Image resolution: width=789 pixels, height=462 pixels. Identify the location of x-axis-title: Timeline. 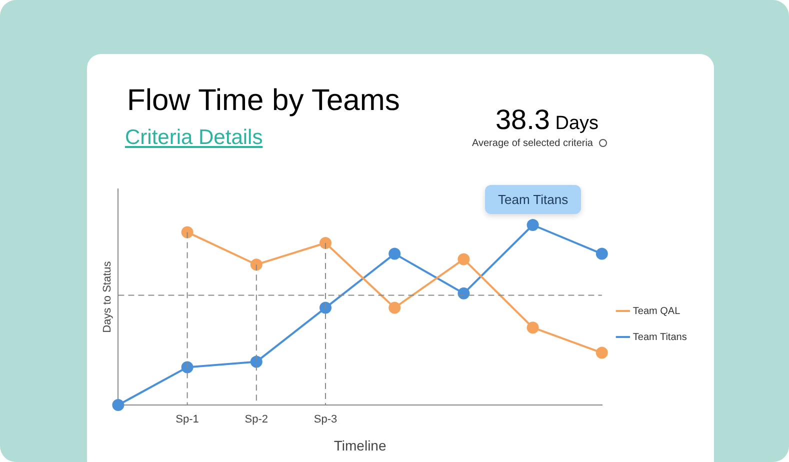
(360, 445).